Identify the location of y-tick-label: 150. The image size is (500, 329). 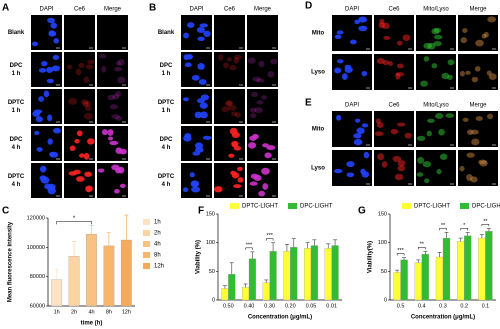
(210, 214).